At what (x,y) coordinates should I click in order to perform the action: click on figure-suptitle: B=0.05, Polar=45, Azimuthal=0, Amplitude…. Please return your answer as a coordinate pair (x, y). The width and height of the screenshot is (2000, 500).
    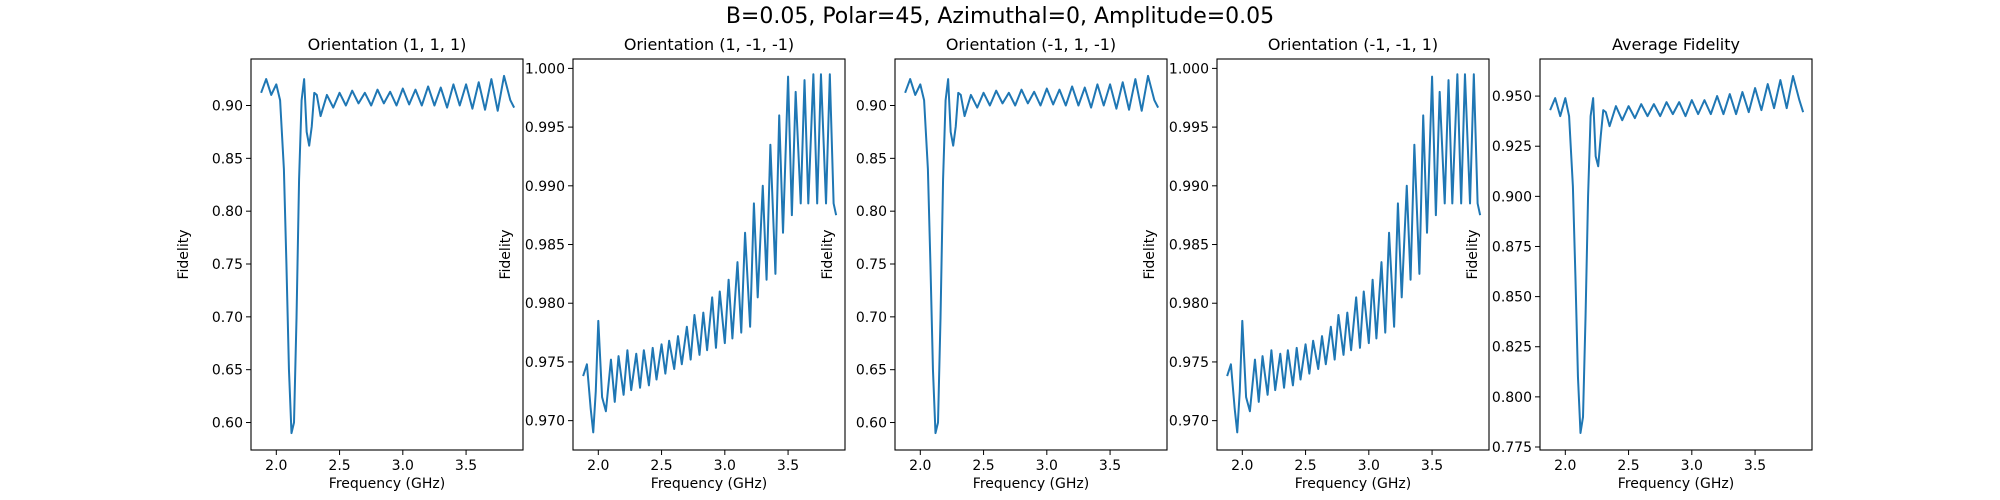
    Looking at the image, I should click on (1000, 16).